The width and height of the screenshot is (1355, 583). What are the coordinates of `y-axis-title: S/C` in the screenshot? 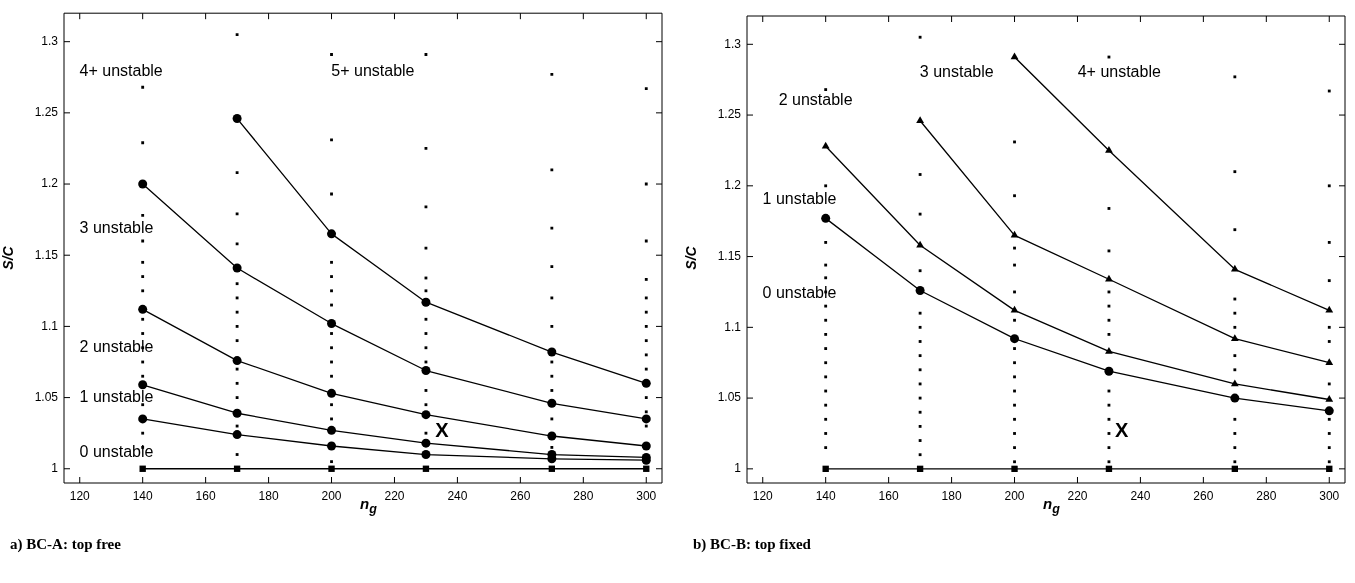 It's located at (8, 258).